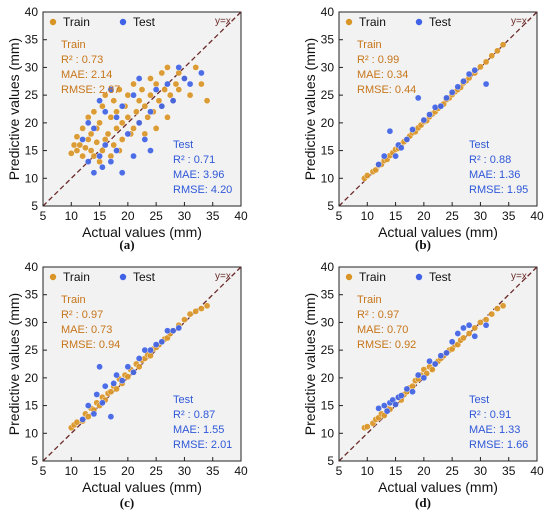 This screenshot has width=550, height=519. What do you see at coordinates (194, 160) in the screenshot?
I see `test-r2: R² : 0.71` at bounding box center [194, 160].